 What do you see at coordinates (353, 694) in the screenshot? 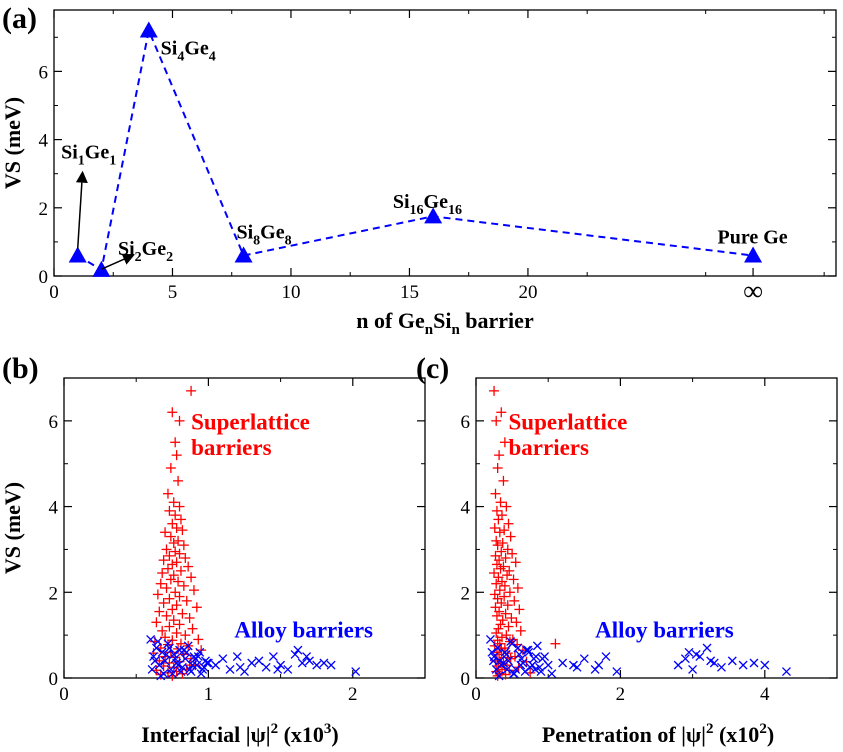
I see `panel-b-xtick-label-2: 2` at bounding box center [353, 694].